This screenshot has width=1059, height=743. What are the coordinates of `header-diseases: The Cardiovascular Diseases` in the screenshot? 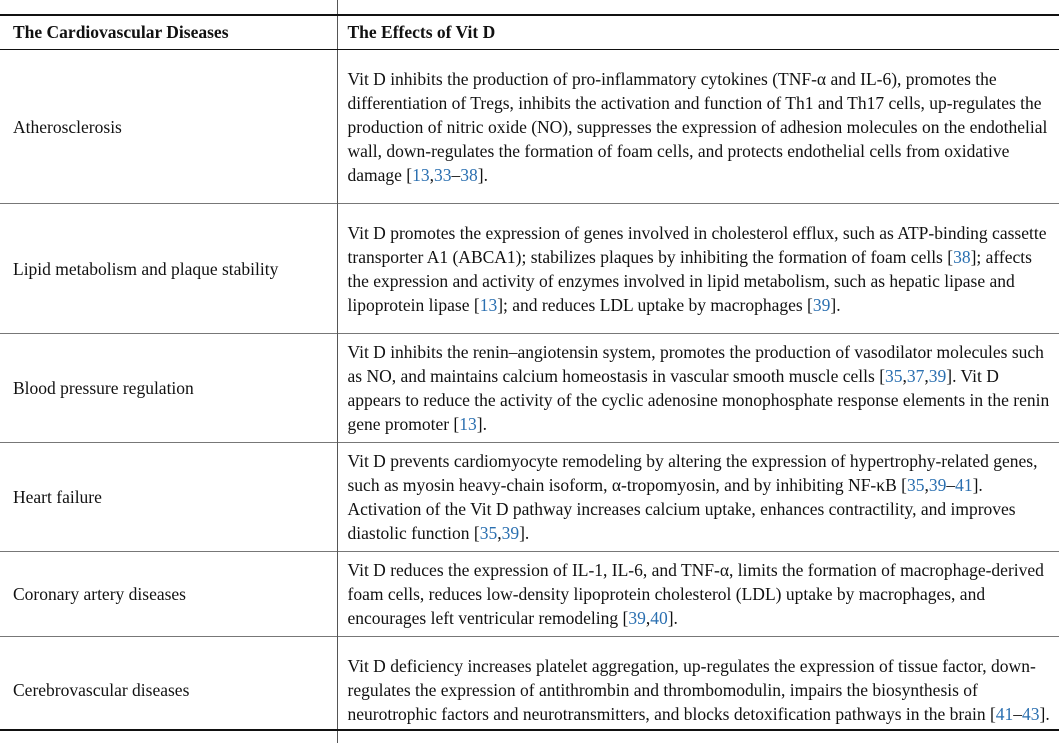 It's located at (168, 32).